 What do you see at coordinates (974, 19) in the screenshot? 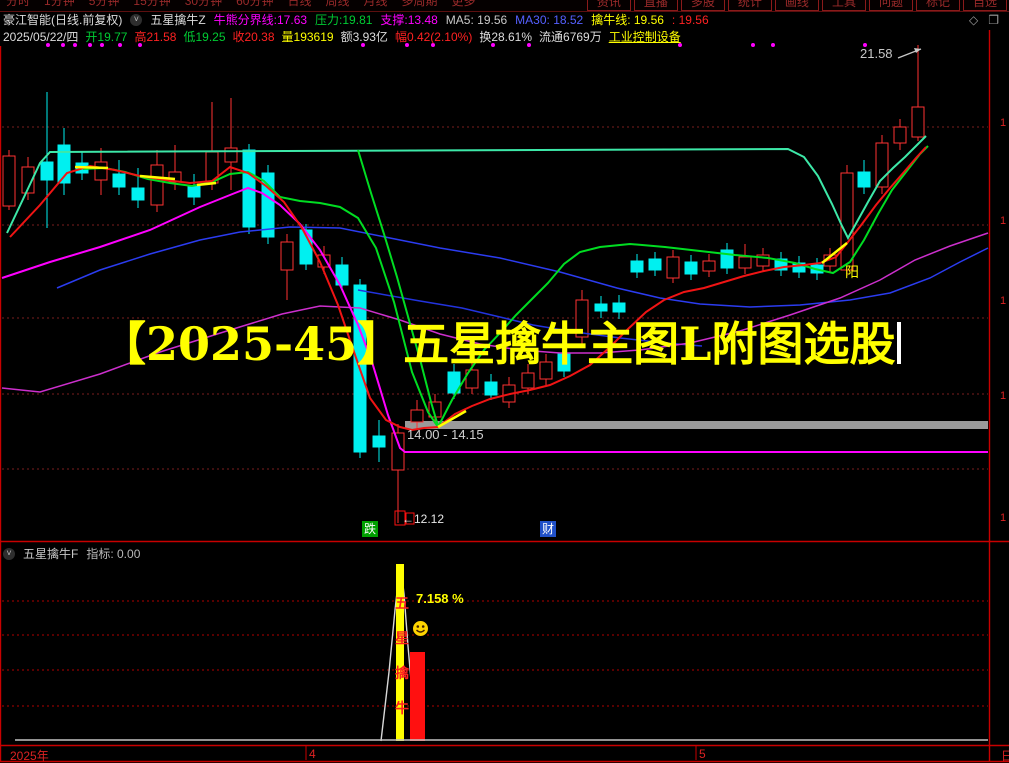
I see `diamond-icon: ◇` at bounding box center [974, 19].